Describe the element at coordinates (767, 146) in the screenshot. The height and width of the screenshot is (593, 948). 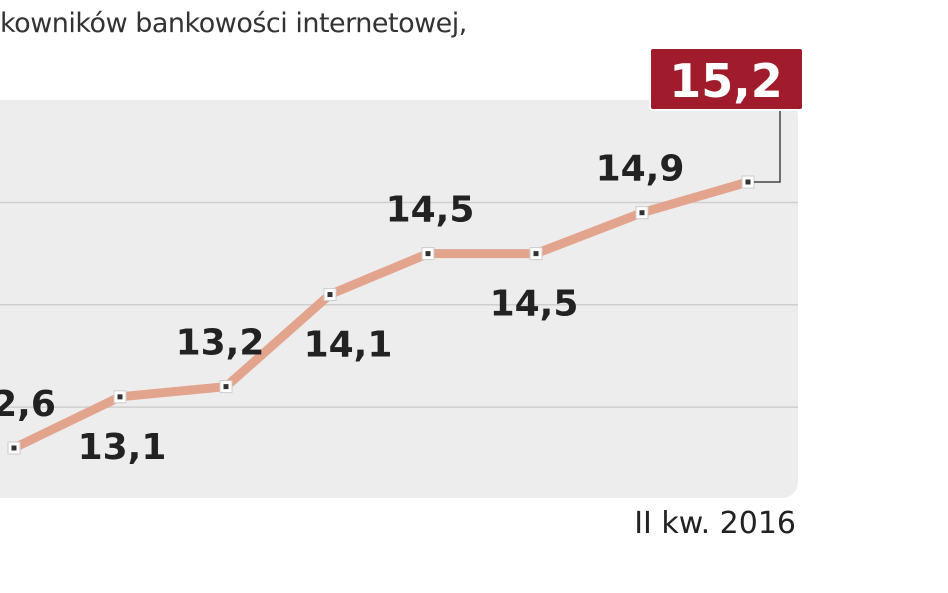
I see `callout-connector` at that location.